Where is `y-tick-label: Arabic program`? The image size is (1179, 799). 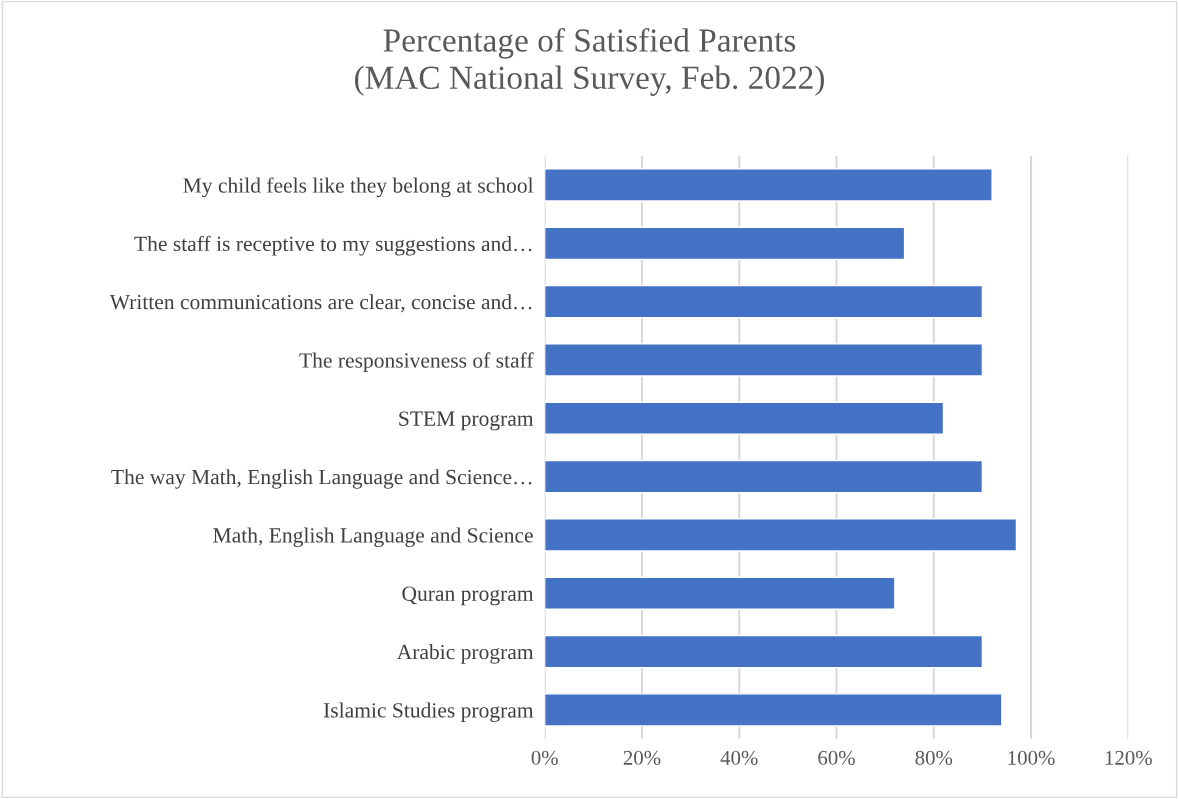
y-tick-label: Arabic program is located at coordinates (465, 654).